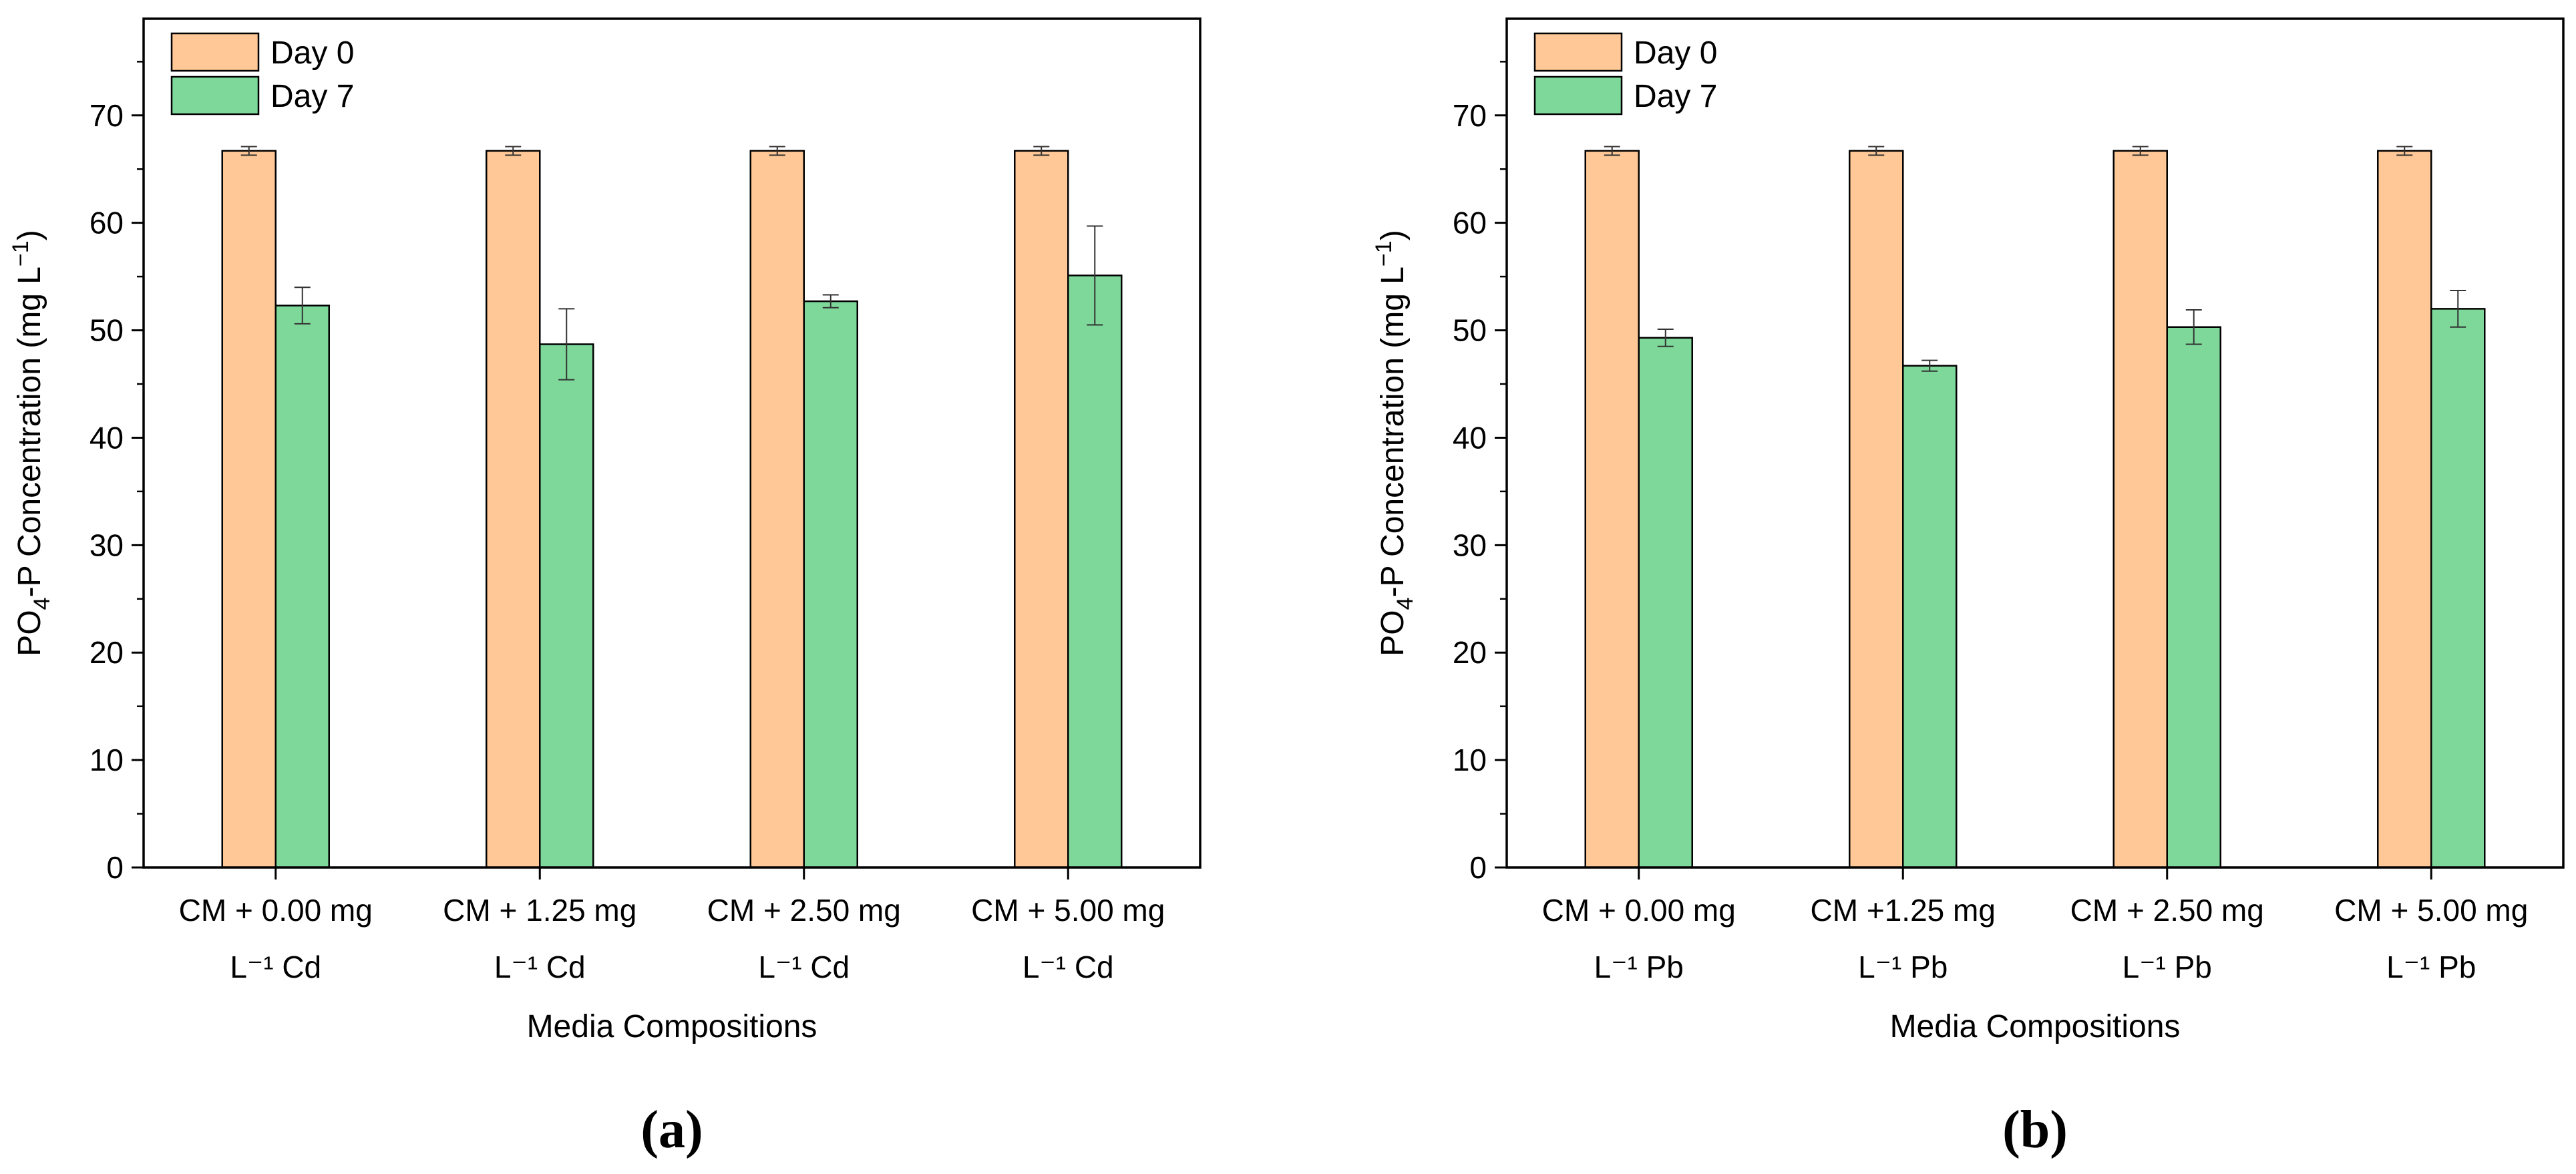 This screenshot has width=2576, height=1174. I want to click on panel-label: (b), so click(2035, 1130).